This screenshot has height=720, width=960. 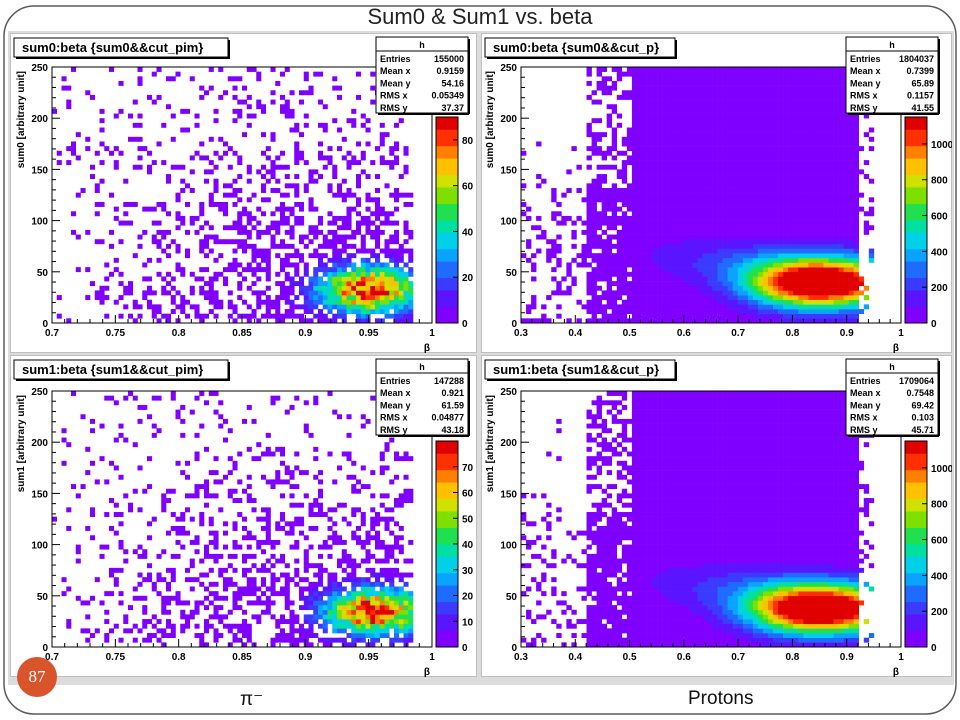 What do you see at coordinates (43, 273) in the screenshot?
I see `y-tick-label: 50` at bounding box center [43, 273].